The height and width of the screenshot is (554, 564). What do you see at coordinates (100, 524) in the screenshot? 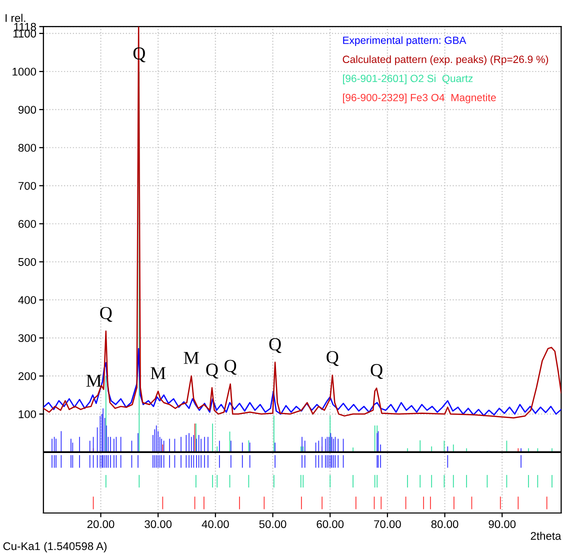
I see `x-tick-label: 20.00` at bounding box center [100, 524].